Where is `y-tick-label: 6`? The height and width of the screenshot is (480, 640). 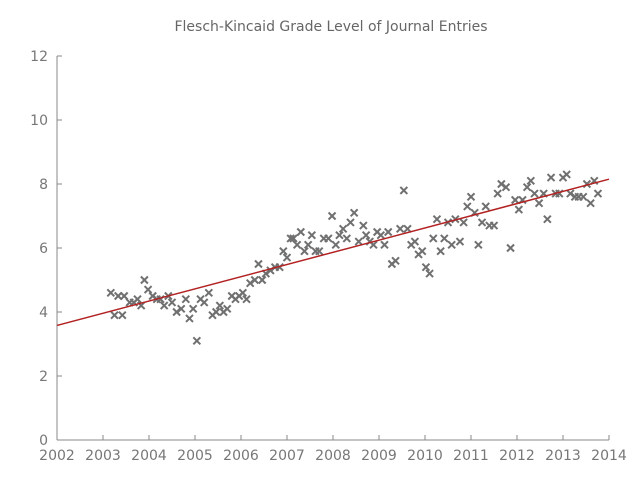
y-tick-label: 6 is located at coordinates (43, 249).